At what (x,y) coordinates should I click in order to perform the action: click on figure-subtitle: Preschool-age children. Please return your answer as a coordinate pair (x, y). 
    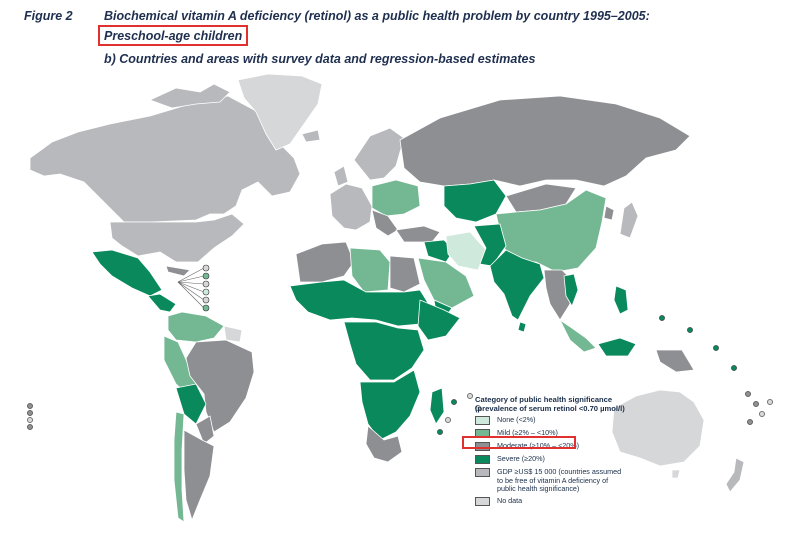
    Looking at the image, I should click on (173, 36).